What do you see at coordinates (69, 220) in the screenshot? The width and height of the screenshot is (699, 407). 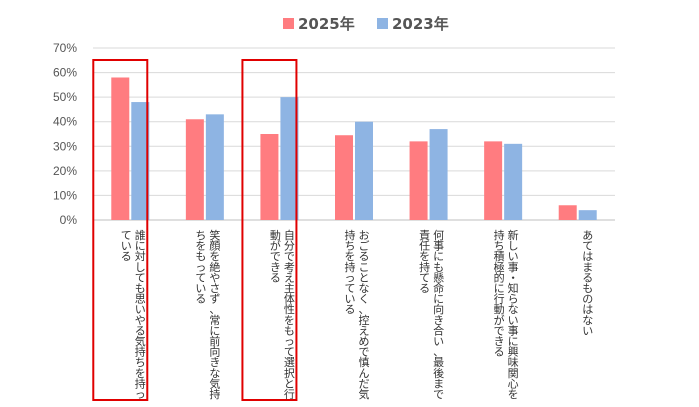 I see `y-tick-label: 0%` at bounding box center [69, 220].